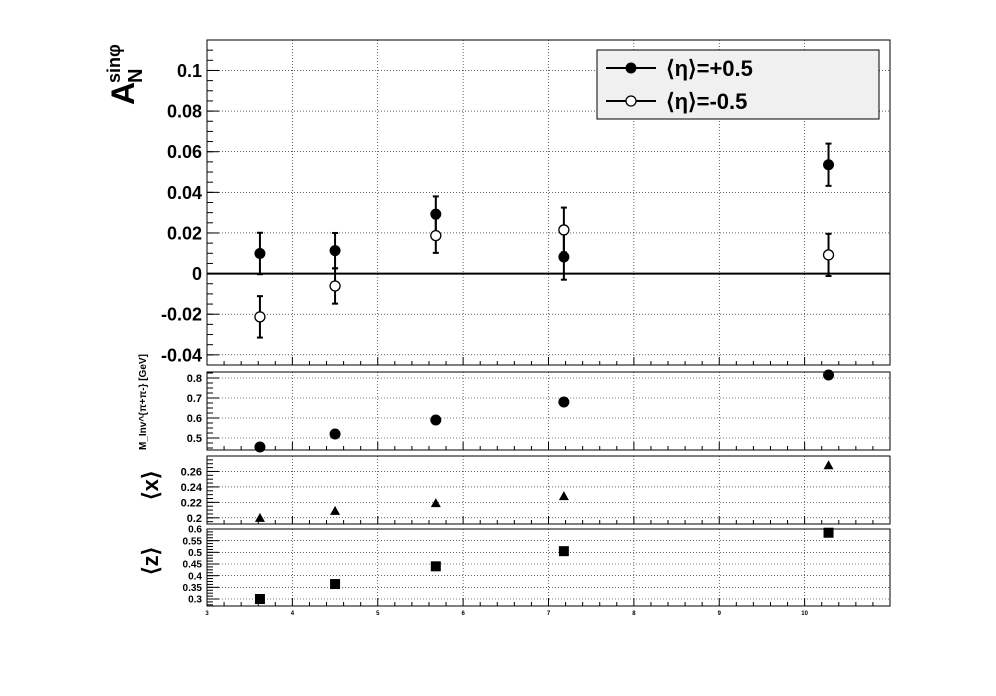  I want to click on y-axis-title-mass: M_Inv^{π+π-} [GeV], so click(143, 402).